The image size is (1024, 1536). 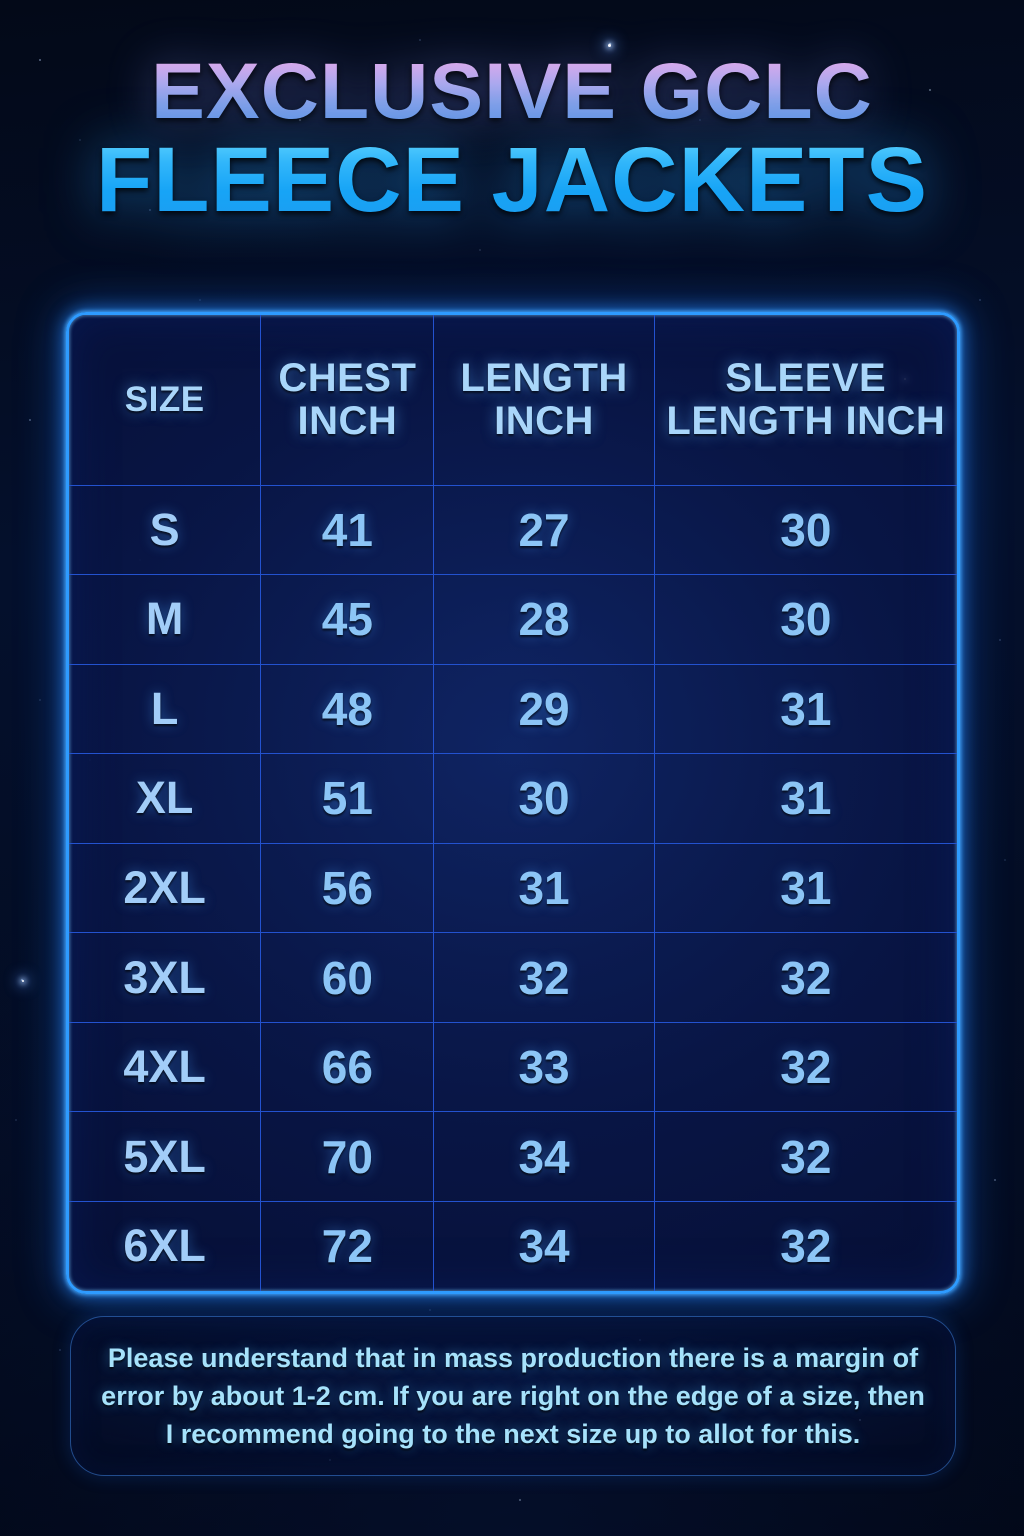 What do you see at coordinates (347, 378) in the screenshot?
I see `column-header-chest-line1: CHEST` at bounding box center [347, 378].